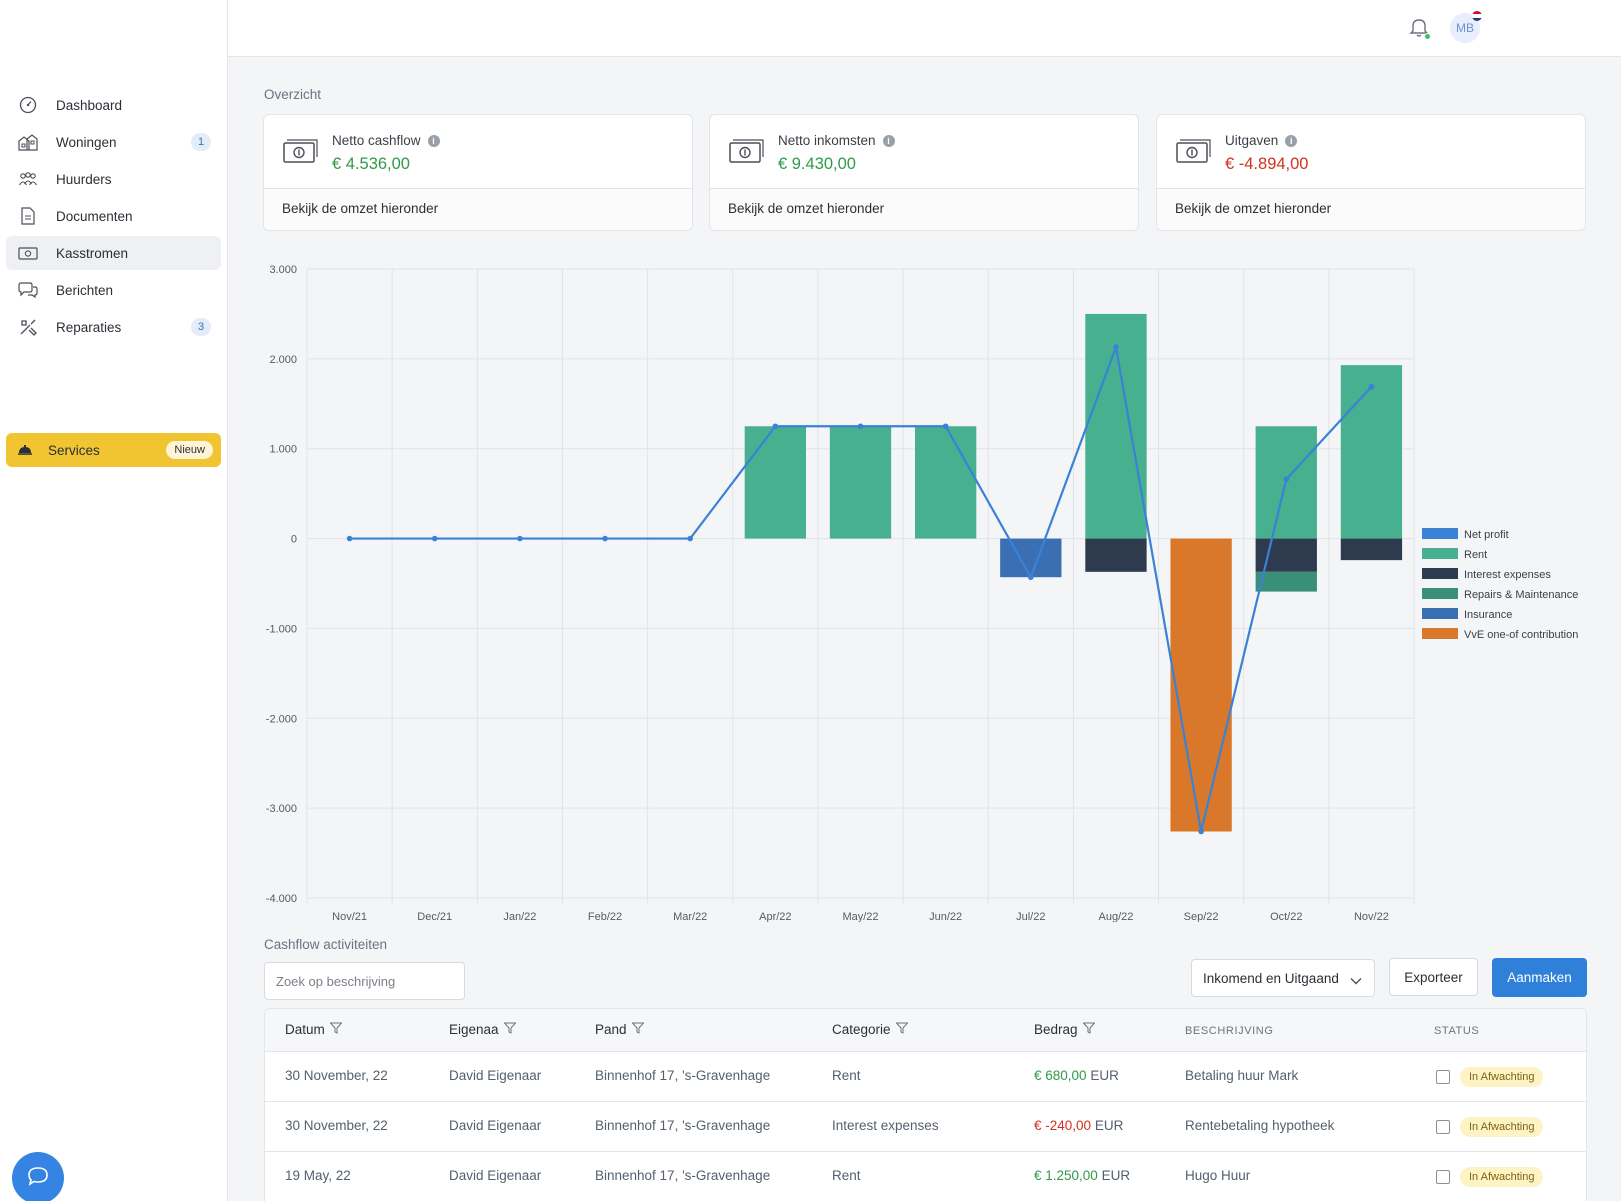 The image size is (1621, 1201). What do you see at coordinates (349, 916) in the screenshot?
I see `x-tick-label: Nov/21` at bounding box center [349, 916].